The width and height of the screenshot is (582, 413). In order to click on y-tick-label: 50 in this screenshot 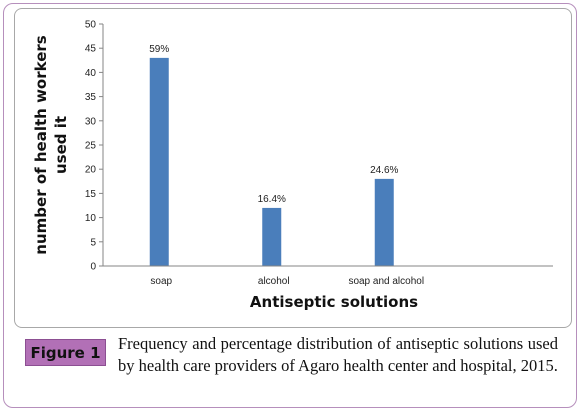, I will do `click(91, 25)`.